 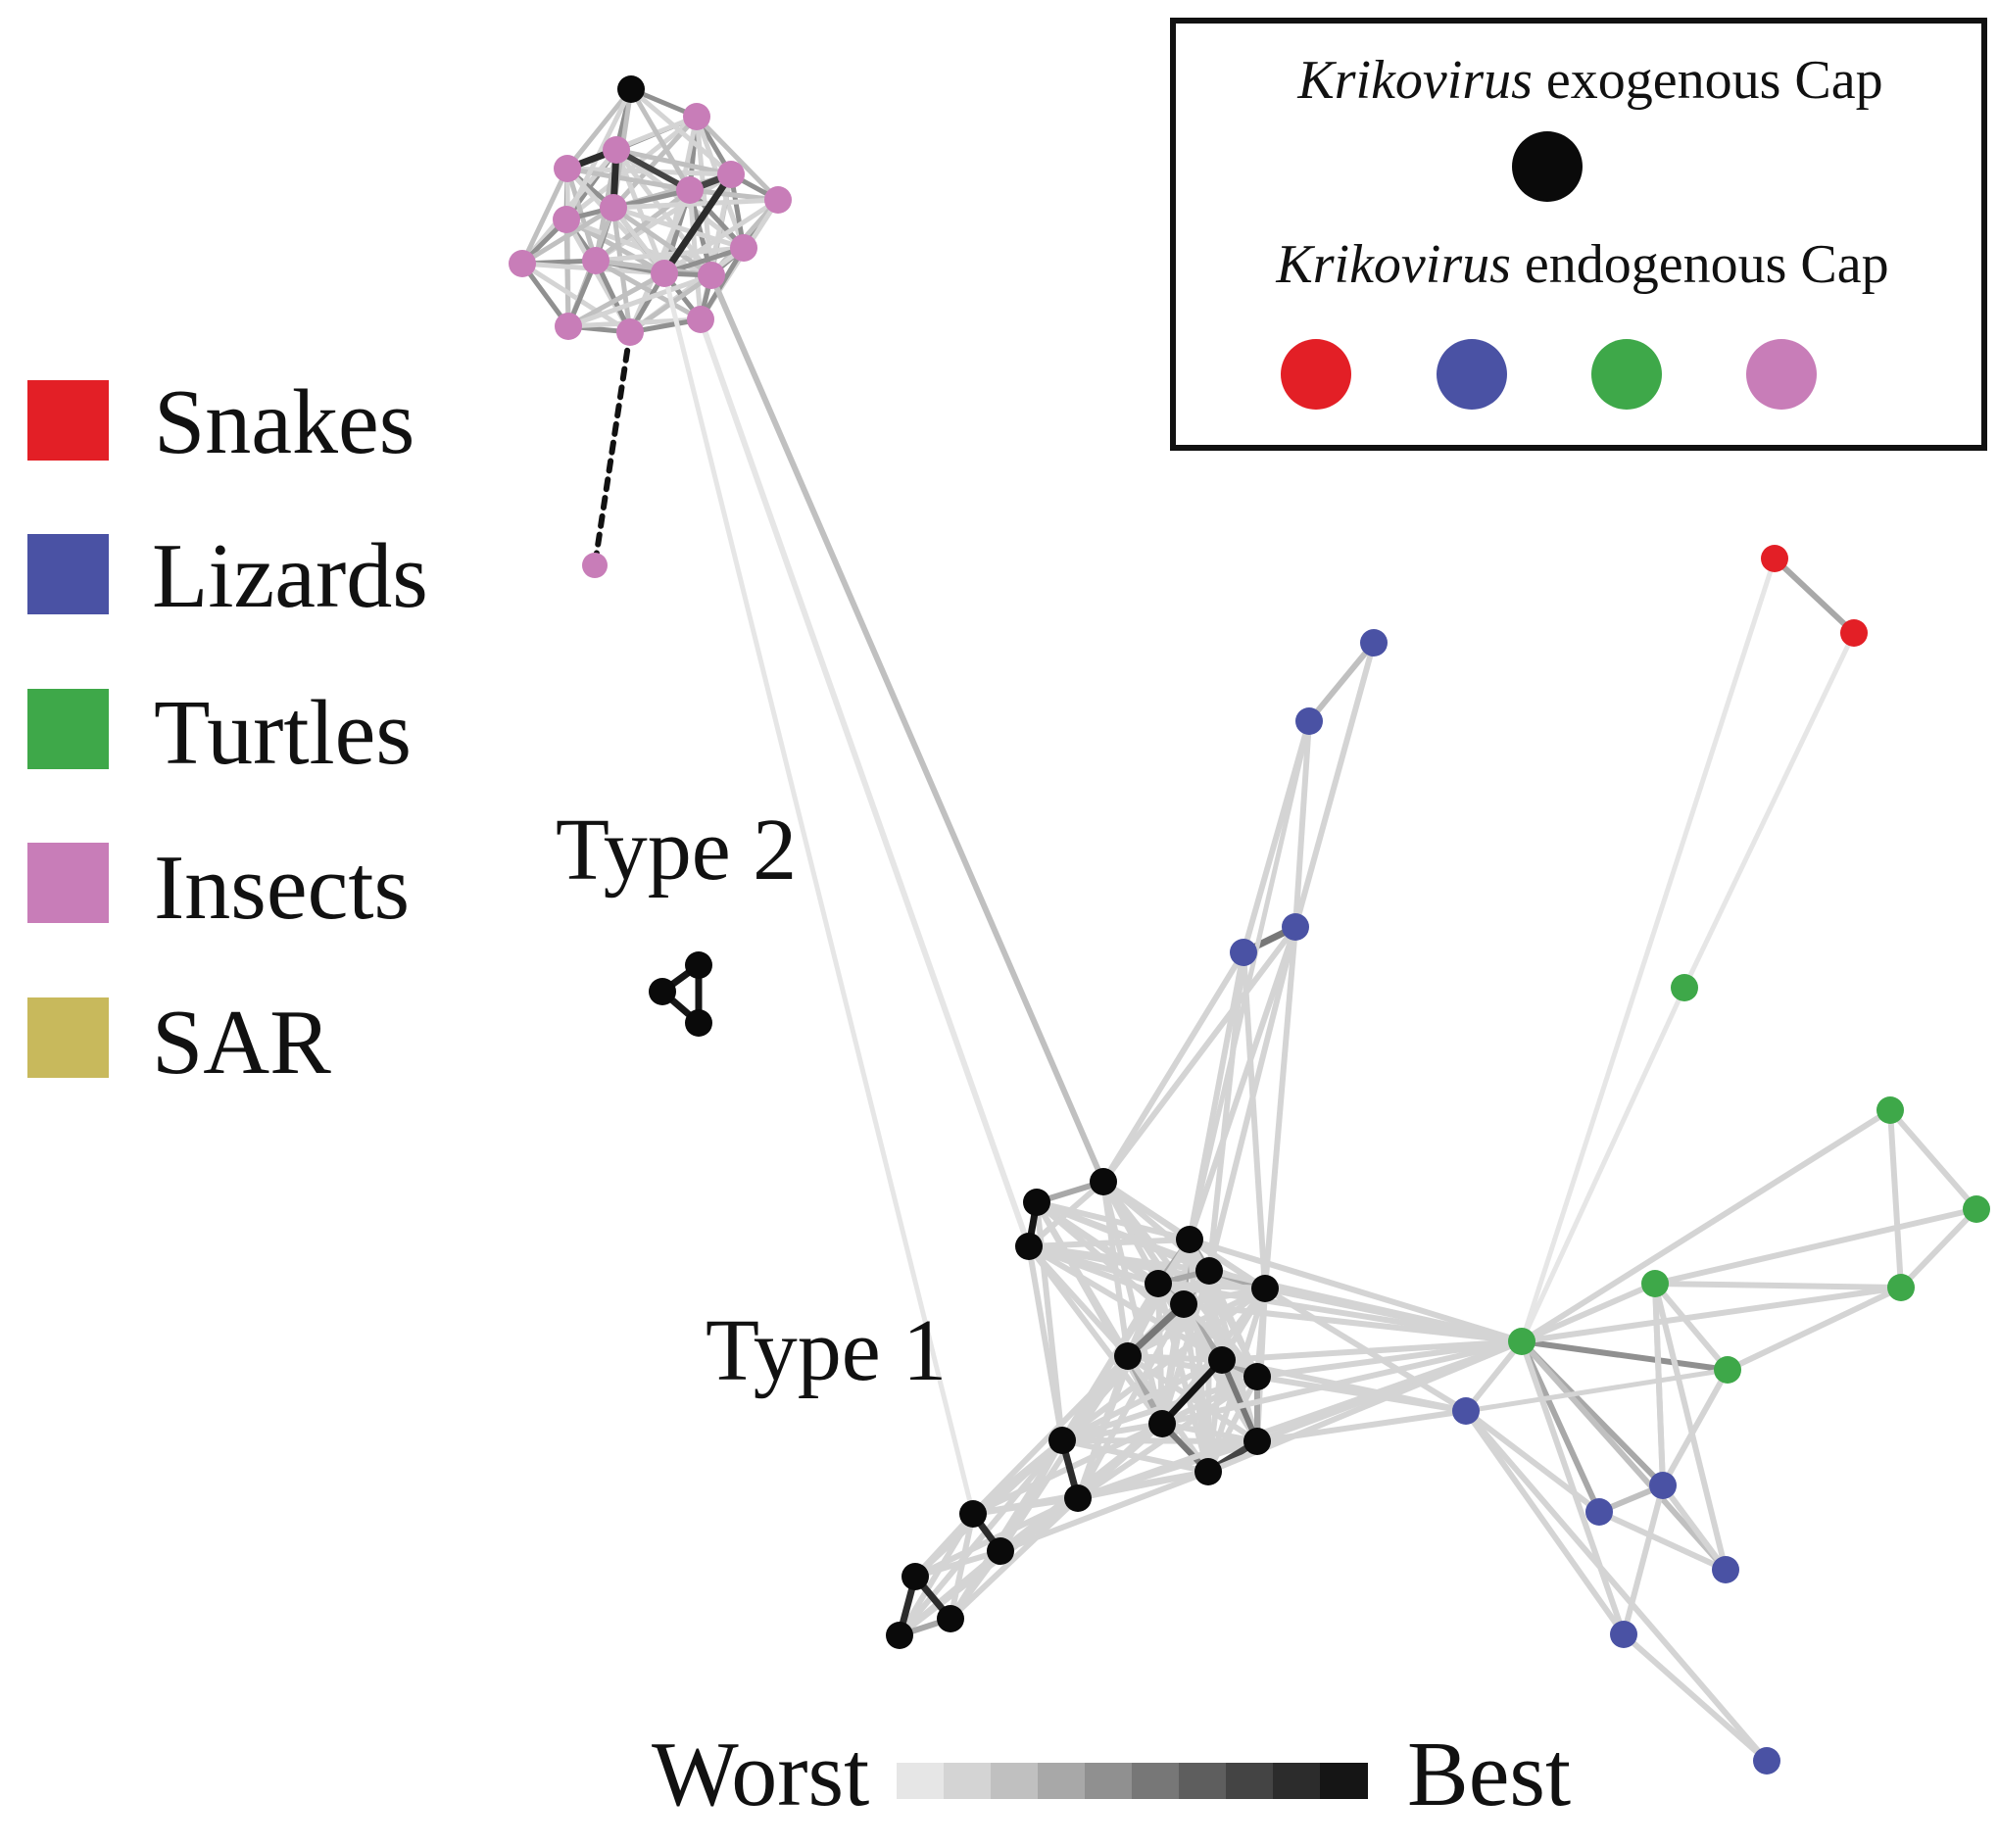 I want to click on legend-label-lizards: Lizards, so click(x=290, y=576).